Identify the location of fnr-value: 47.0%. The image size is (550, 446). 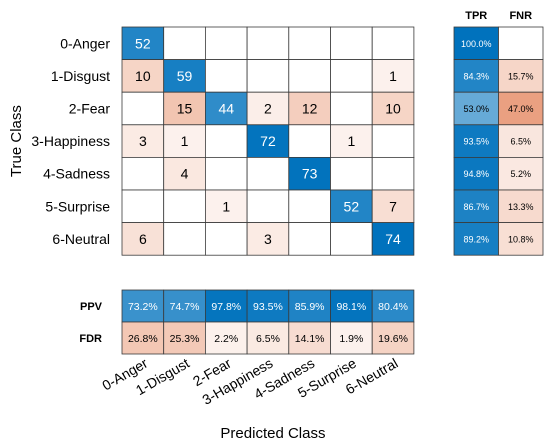
(521, 109).